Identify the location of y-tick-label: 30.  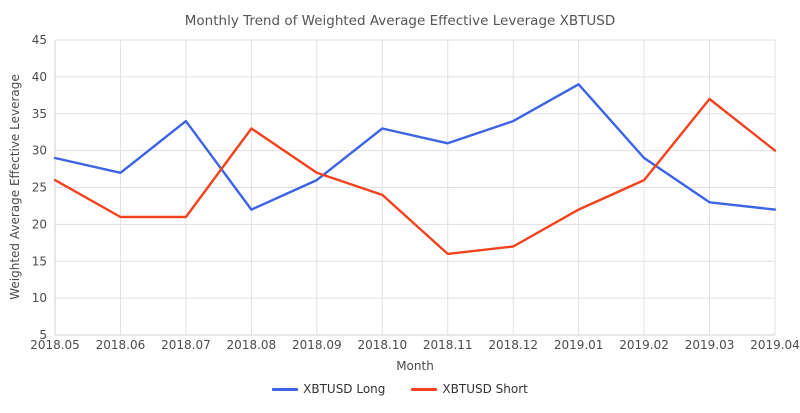
(39, 151).